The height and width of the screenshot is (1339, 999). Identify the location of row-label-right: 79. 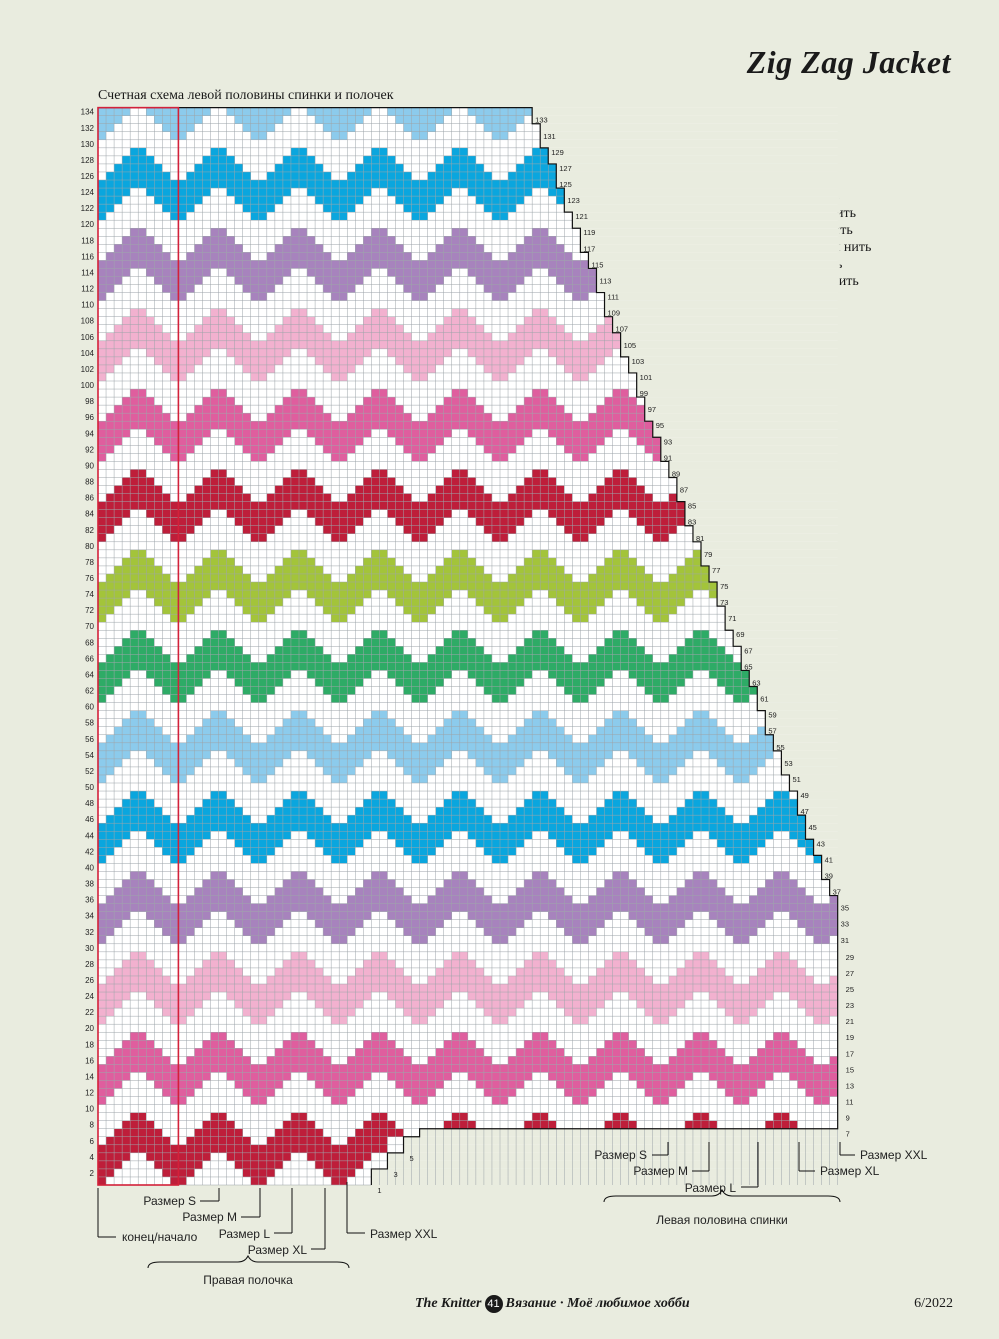
(708, 554).